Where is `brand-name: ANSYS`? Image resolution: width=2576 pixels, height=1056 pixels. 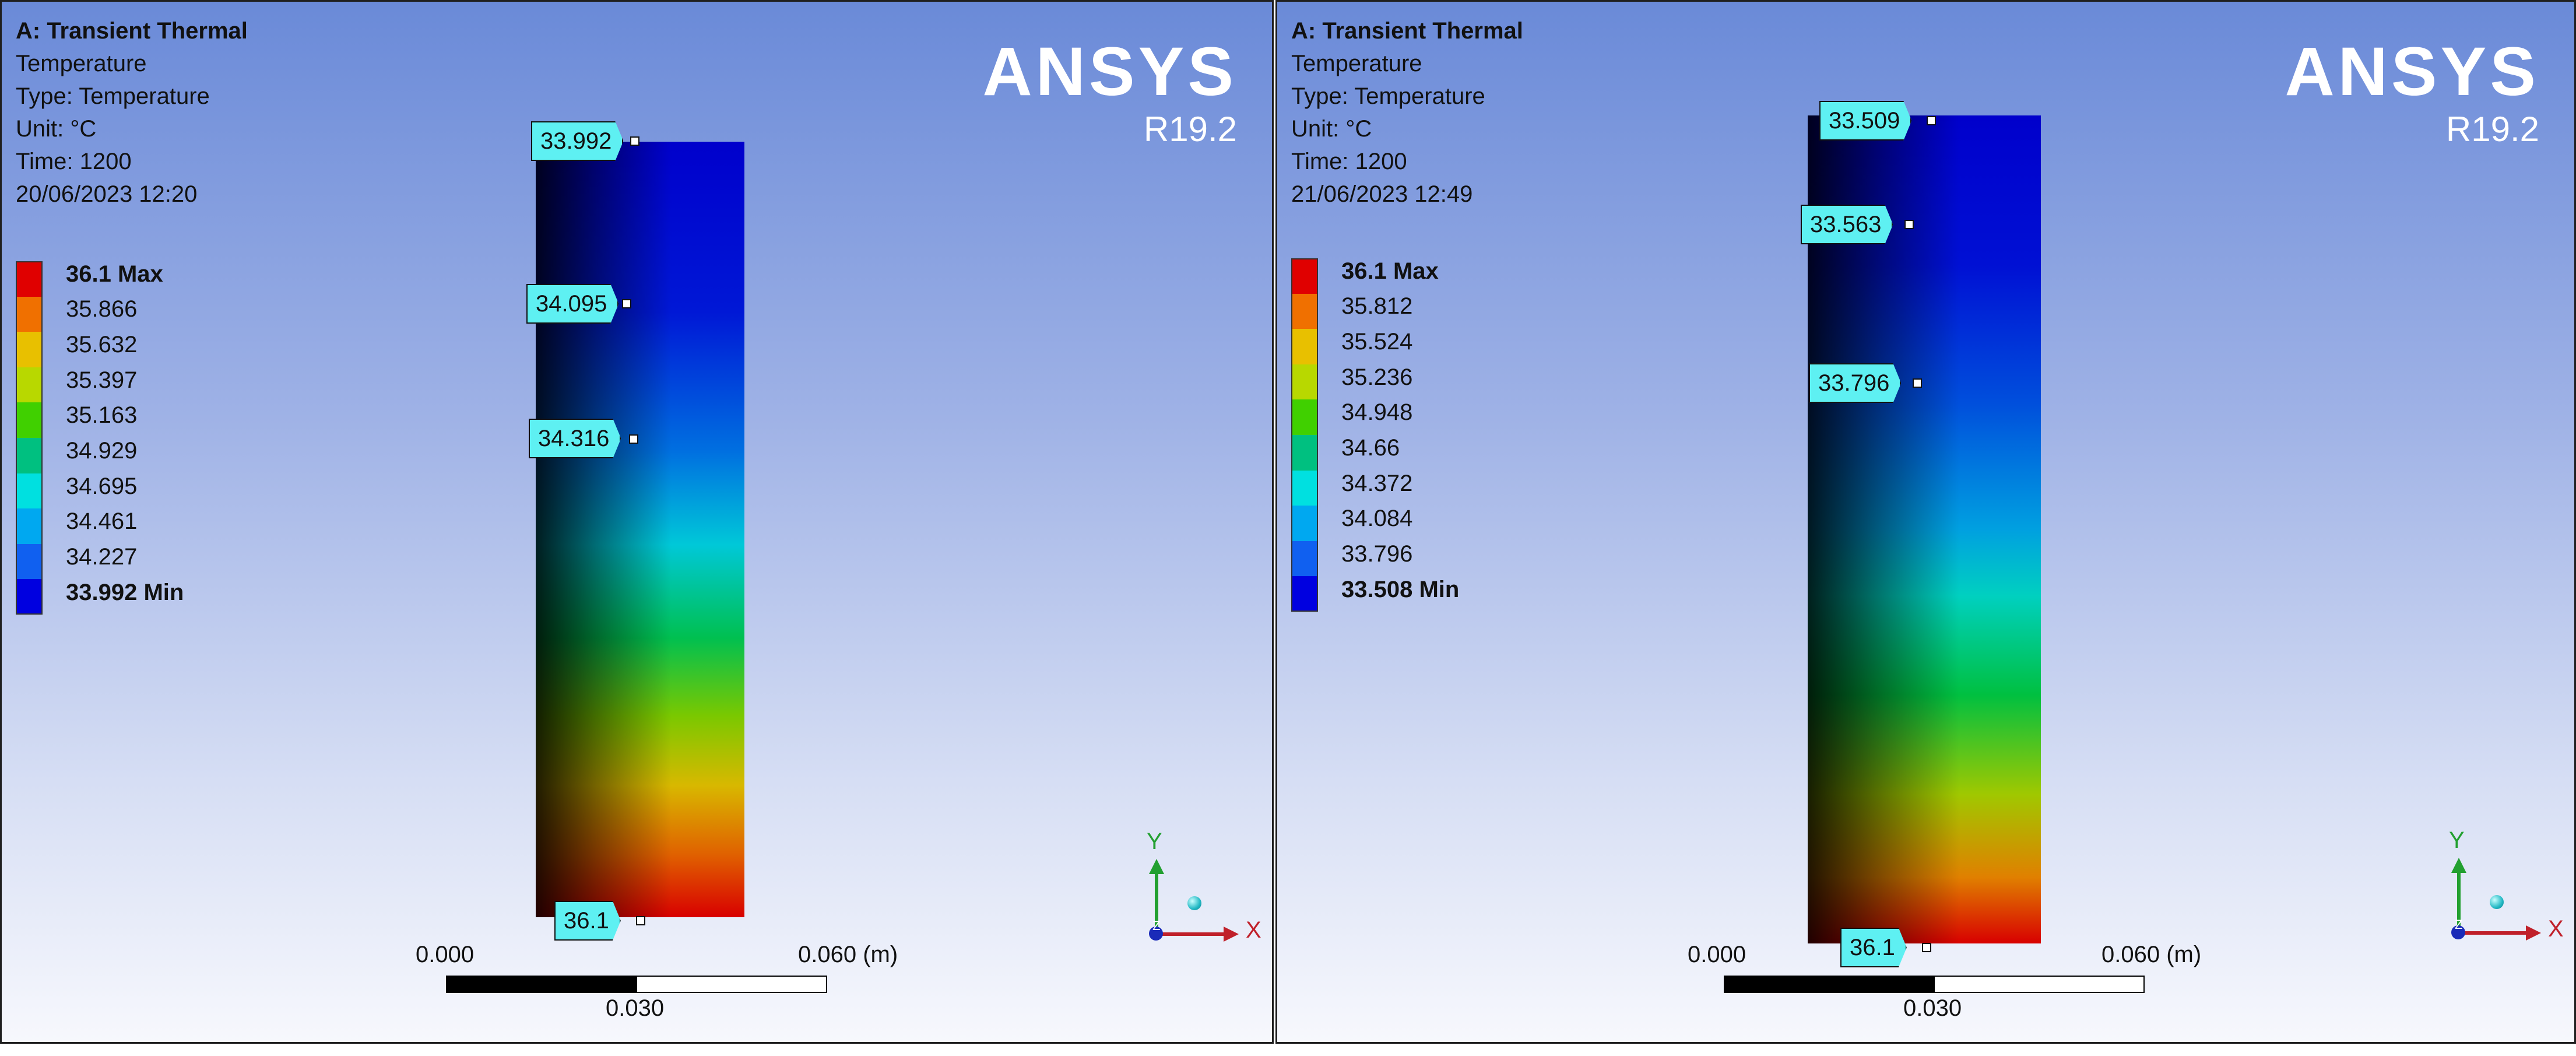
brand-name: ANSYS is located at coordinates (2412, 71).